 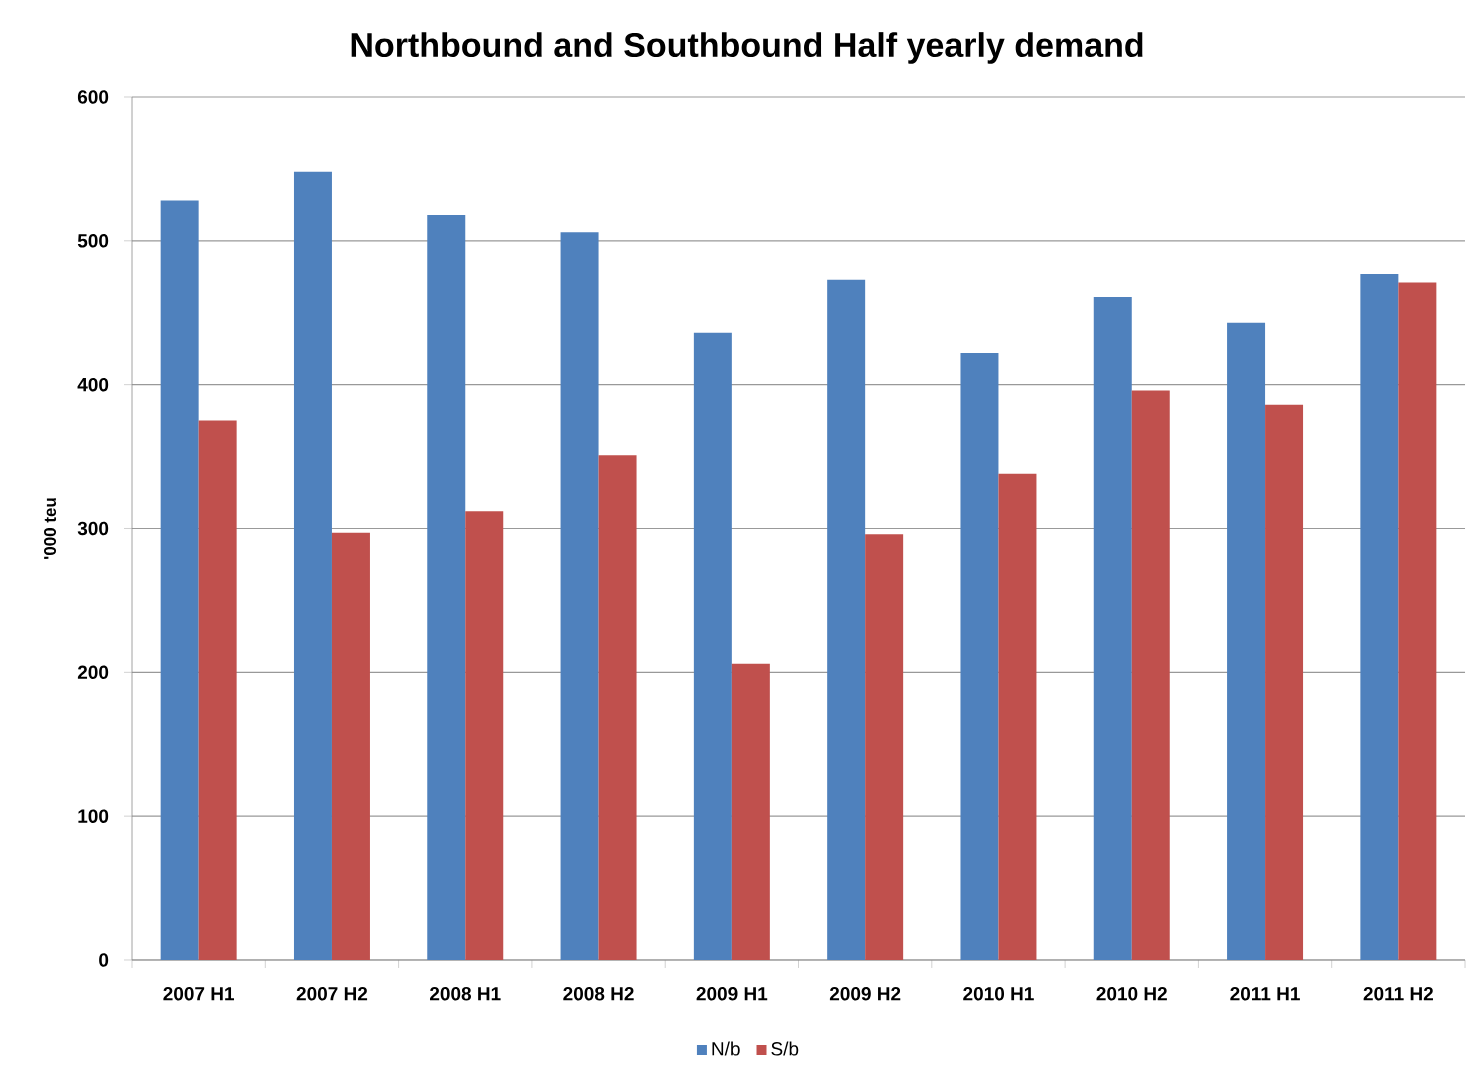 I want to click on x-tick-label: 2008 H1, so click(x=465, y=994).